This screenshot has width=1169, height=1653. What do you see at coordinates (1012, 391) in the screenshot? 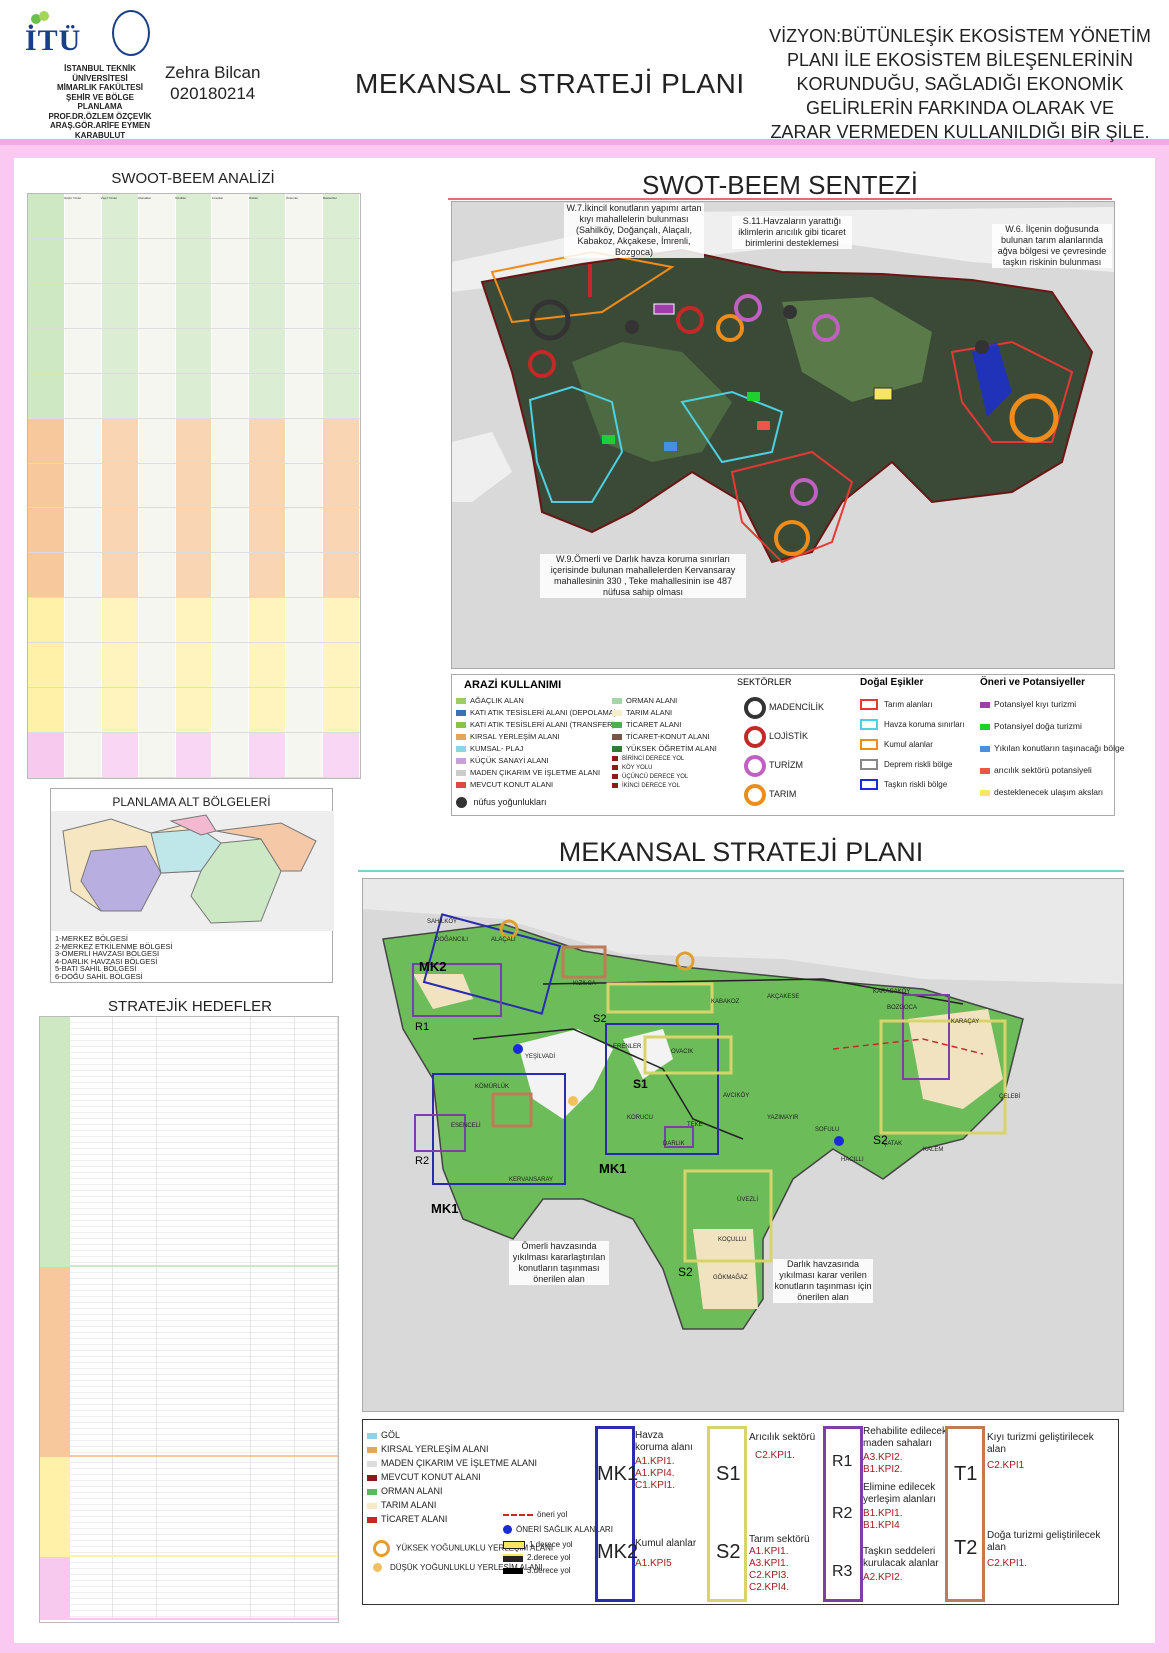
I see `agriculture-boundary` at bounding box center [1012, 391].